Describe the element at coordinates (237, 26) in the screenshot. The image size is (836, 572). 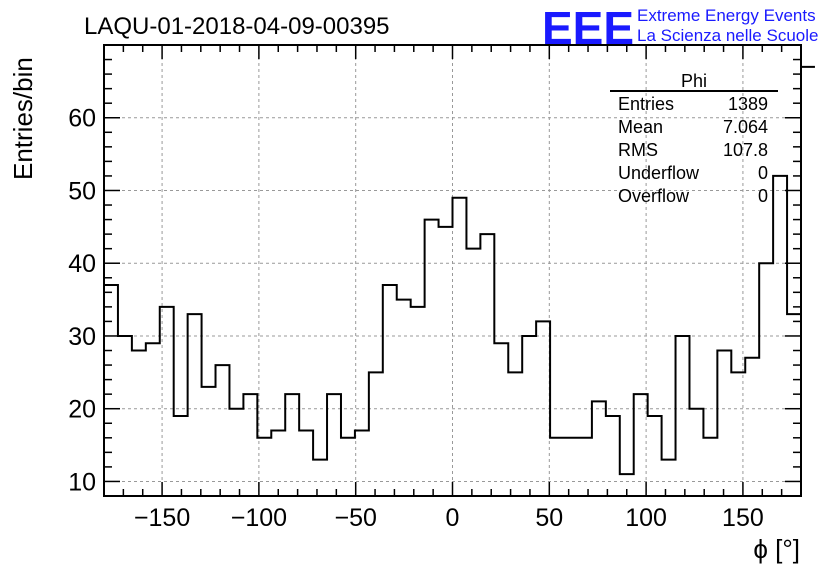
I see `run-title: LAQU-01-2018-04-09-00395` at that location.